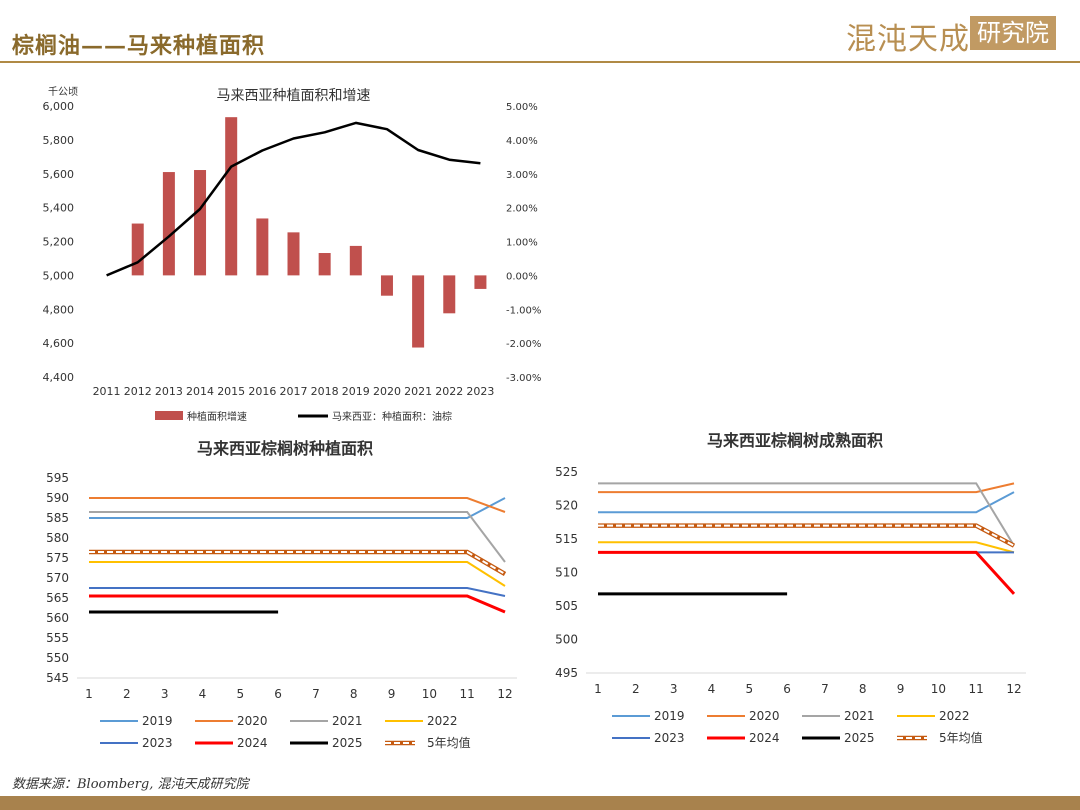 This screenshot has height=810, width=1080. I want to click on x-tick: 9, so click(392, 694).